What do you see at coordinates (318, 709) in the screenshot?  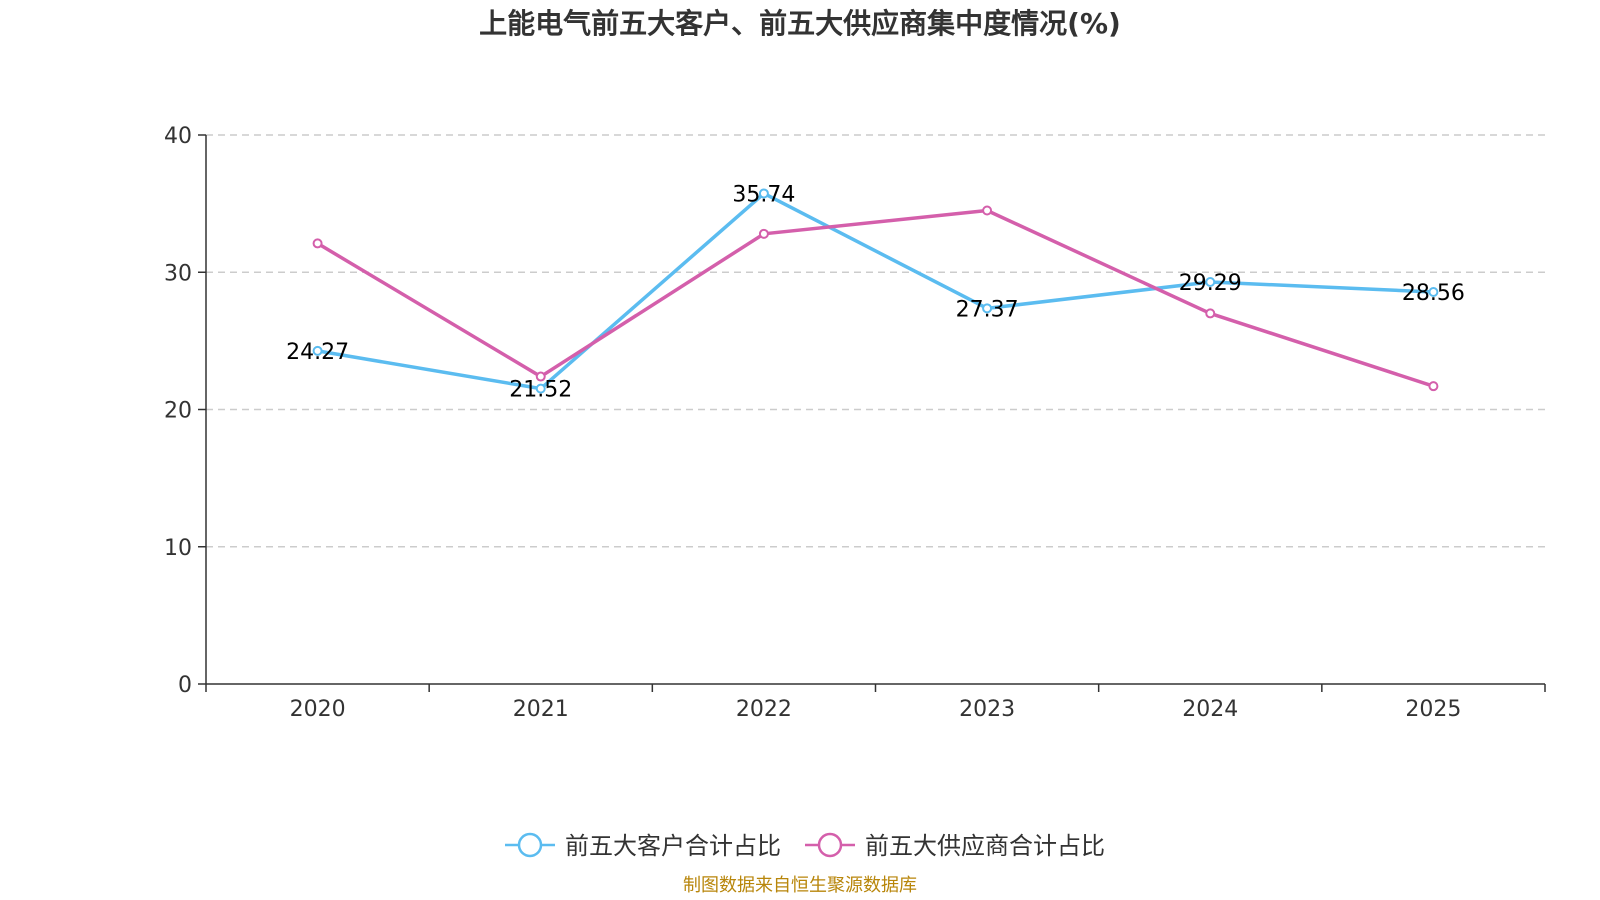 I see `x-tick-label: 2020` at bounding box center [318, 709].